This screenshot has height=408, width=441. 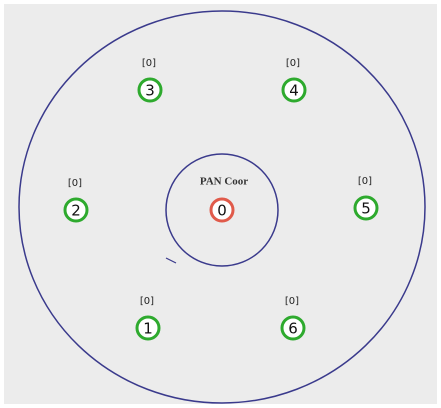 I want to click on coordinator-label: PAN Coor, so click(x=224, y=182).